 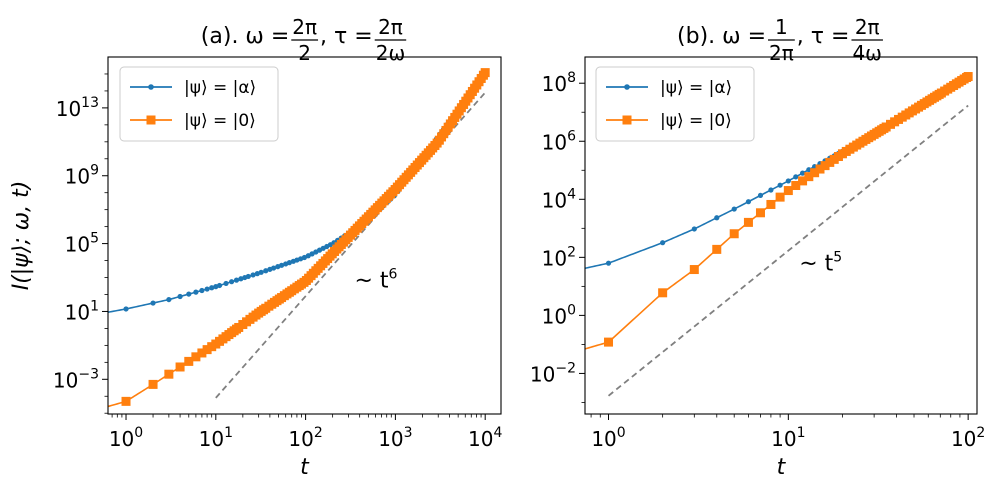 I want to click on x-tick-label: 10², so click(x=305, y=438).